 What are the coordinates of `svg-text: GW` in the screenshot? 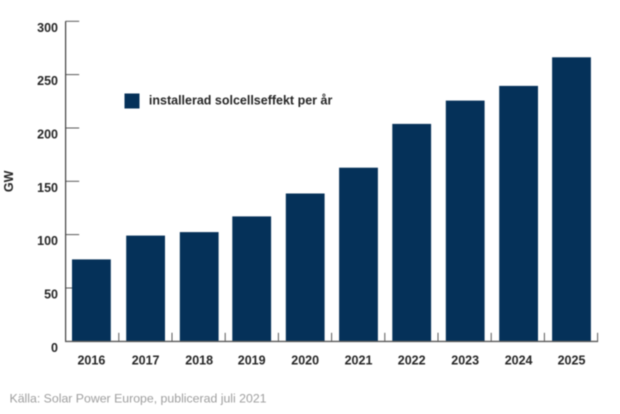 It's located at (9, 181).